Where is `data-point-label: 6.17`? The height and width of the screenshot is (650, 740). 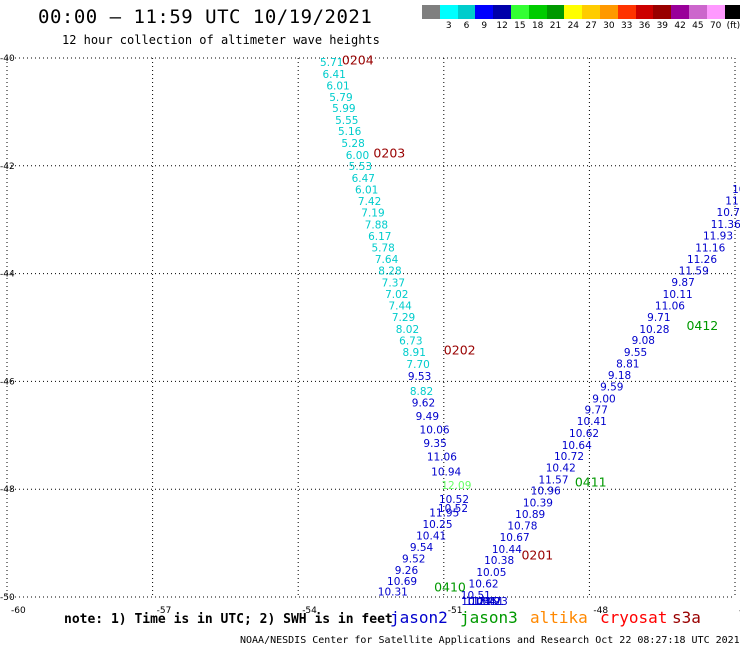 data-point-label: 6.17 is located at coordinates (379, 237).